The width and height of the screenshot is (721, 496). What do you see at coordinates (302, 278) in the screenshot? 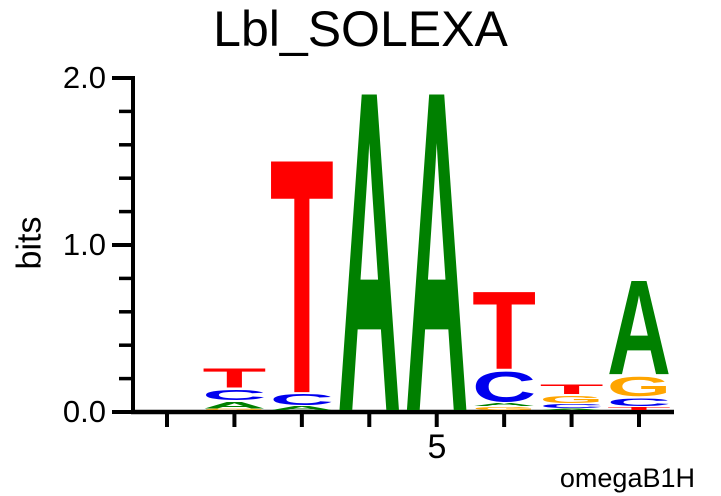
I see `logo-letter-T-pos3: T` at bounding box center [302, 278].